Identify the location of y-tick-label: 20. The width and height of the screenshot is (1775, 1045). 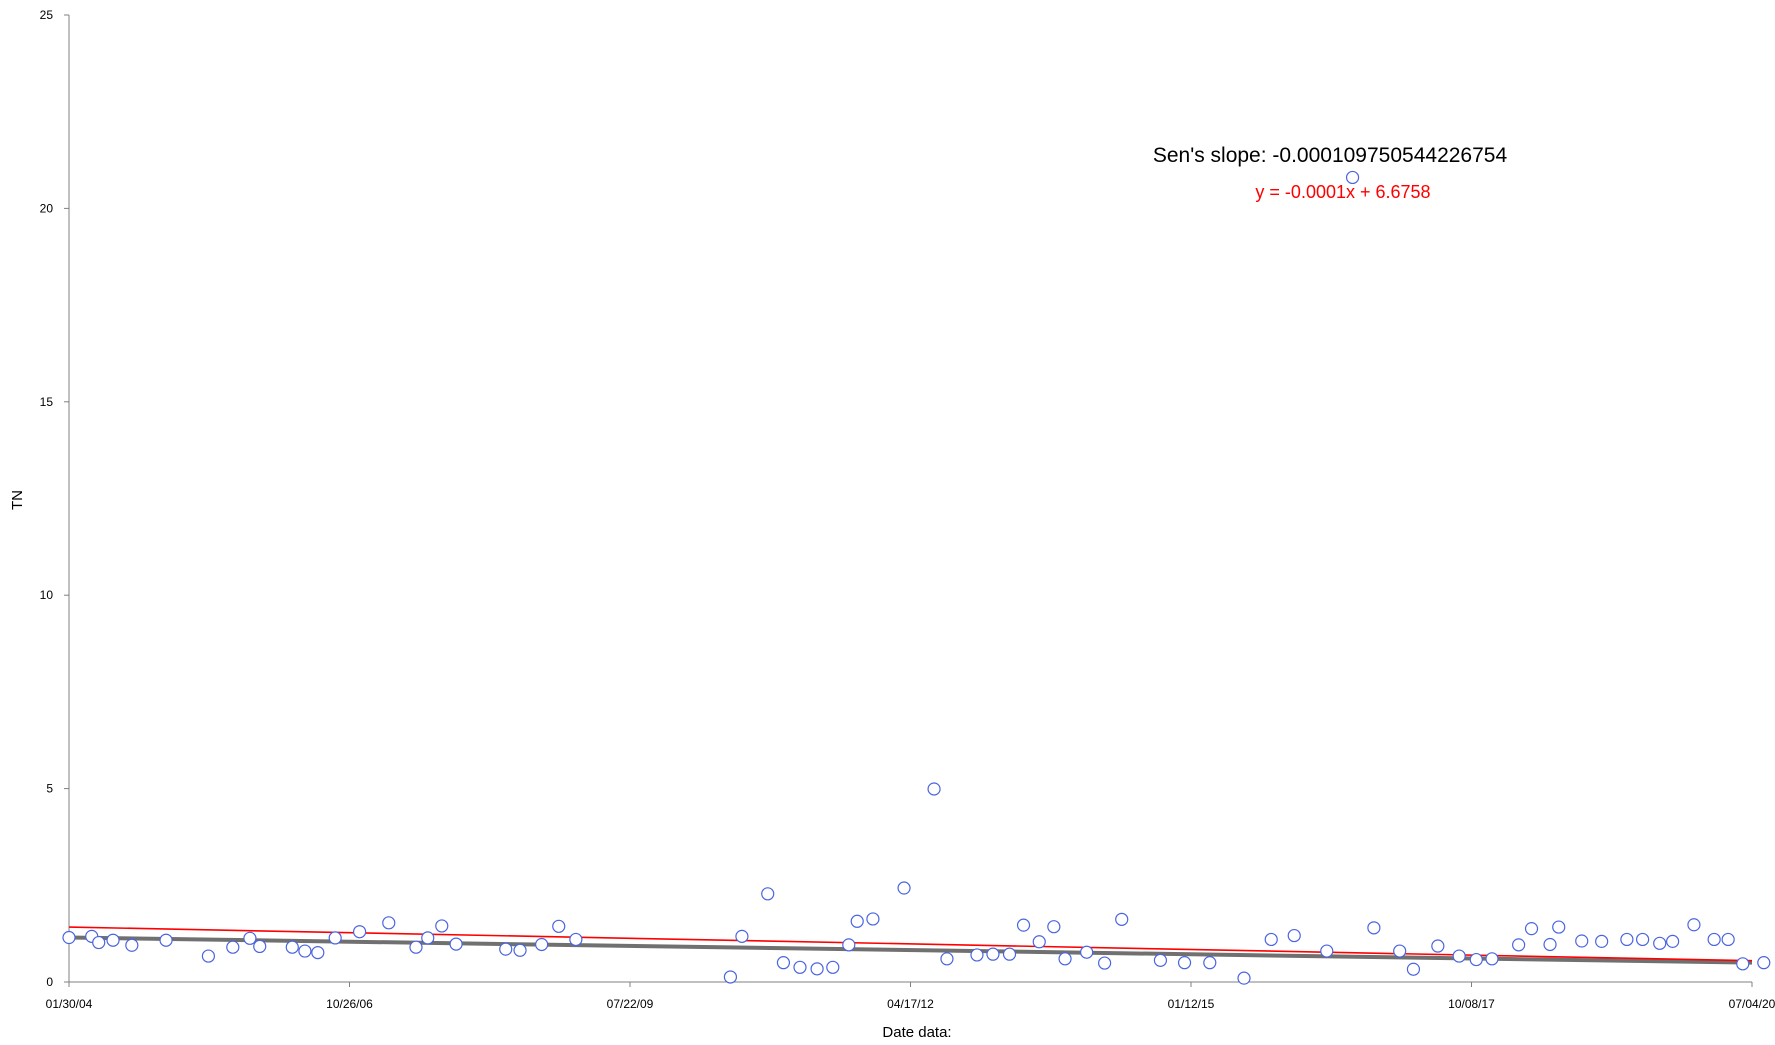
(47, 208).